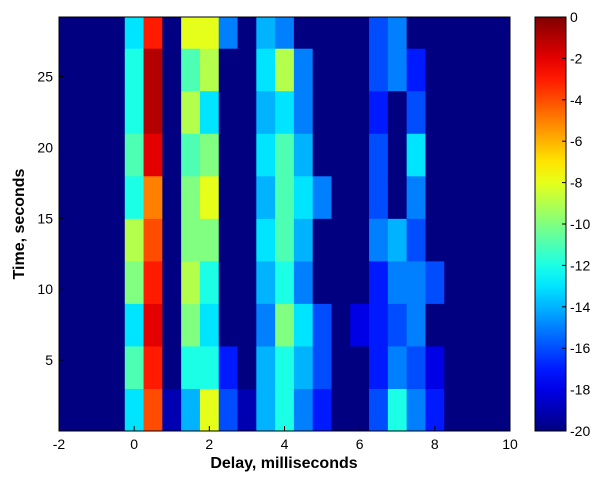  What do you see at coordinates (574, 17) in the screenshot?
I see `colorbar-tick-label: 0` at bounding box center [574, 17].